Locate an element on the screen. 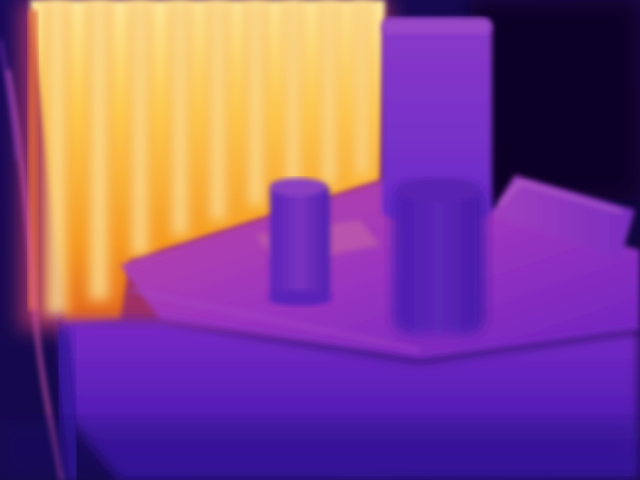  tray-right is located at coordinates (562, 217).